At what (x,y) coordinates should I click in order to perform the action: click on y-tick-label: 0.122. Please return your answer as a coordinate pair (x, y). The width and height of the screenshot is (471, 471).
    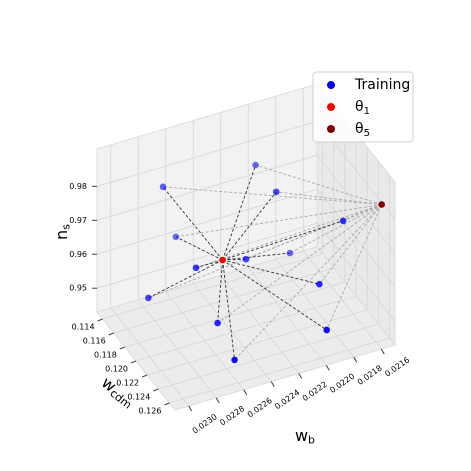
    Looking at the image, I should click on (127, 383).